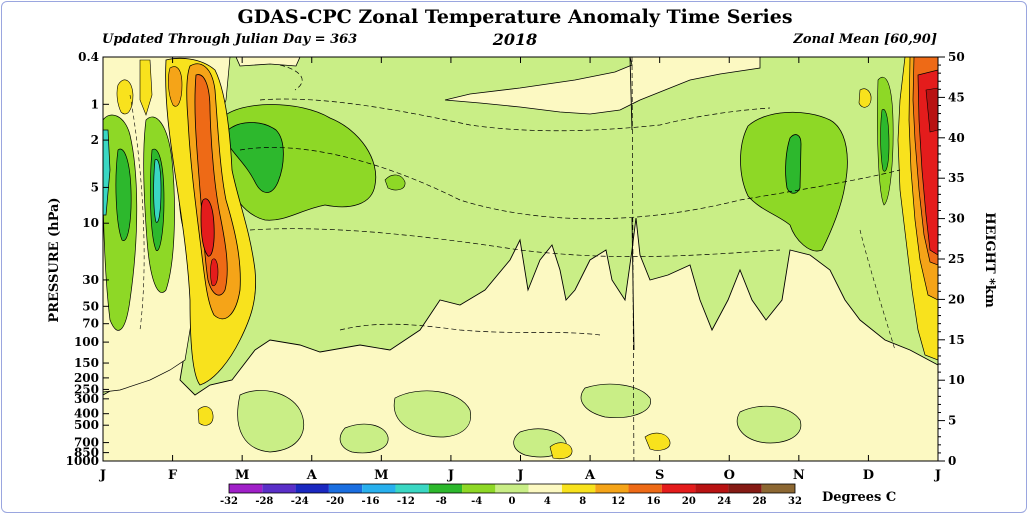 The width and height of the screenshot is (1030, 516). What do you see at coordinates (268, 62) in the screenshot?
I see `upper-pale-patch` at bounding box center [268, 62].